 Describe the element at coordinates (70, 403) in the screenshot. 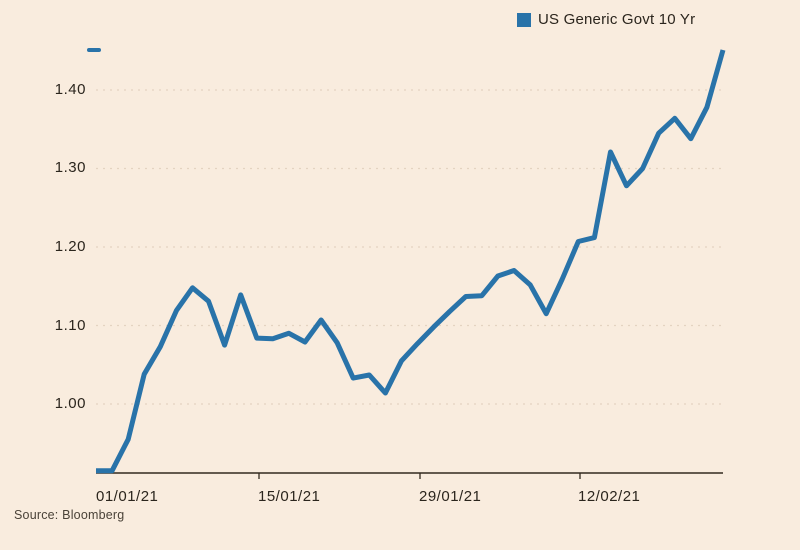

I see `y-axis-tick-label: 1.00` at that location.